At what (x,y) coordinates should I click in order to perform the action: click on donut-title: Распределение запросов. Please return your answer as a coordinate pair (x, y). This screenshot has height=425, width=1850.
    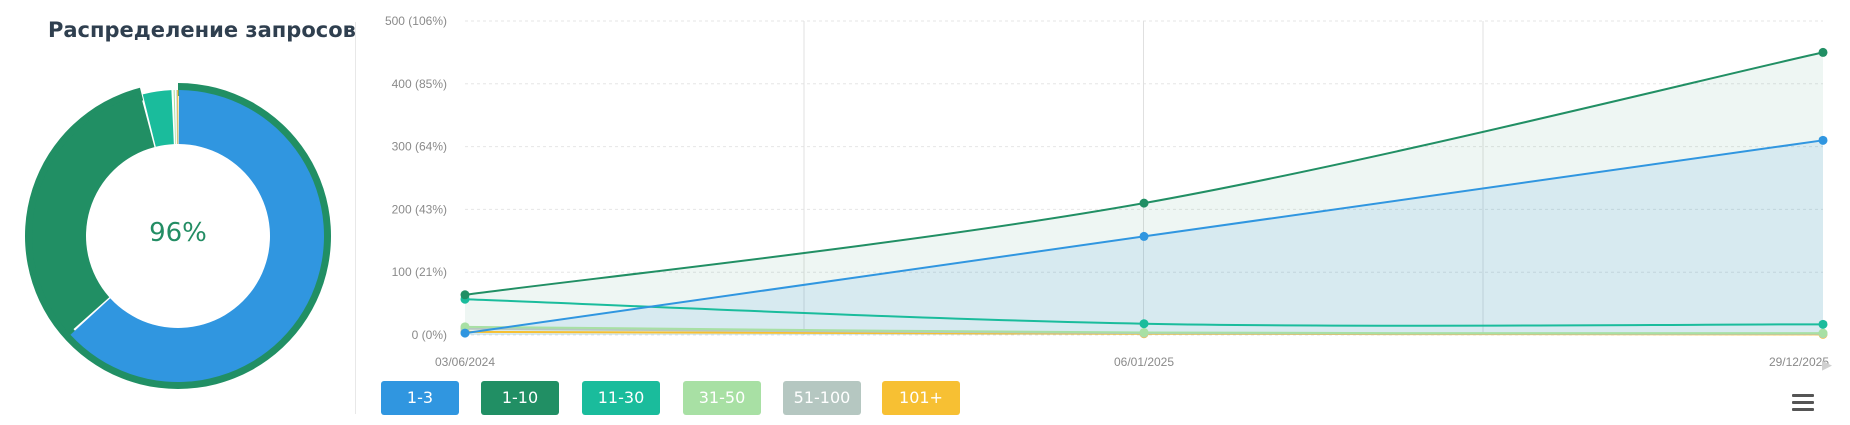
    Looking at the image, I should click on (202, 30).